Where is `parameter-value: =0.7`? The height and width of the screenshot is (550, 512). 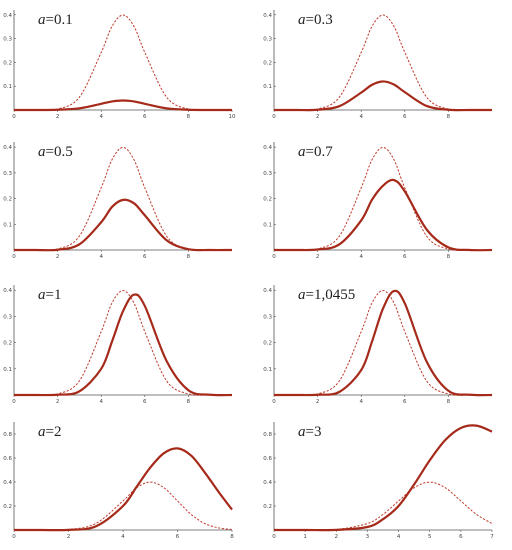
parameter-value: =0.7 is located at coordinates (319, 152).